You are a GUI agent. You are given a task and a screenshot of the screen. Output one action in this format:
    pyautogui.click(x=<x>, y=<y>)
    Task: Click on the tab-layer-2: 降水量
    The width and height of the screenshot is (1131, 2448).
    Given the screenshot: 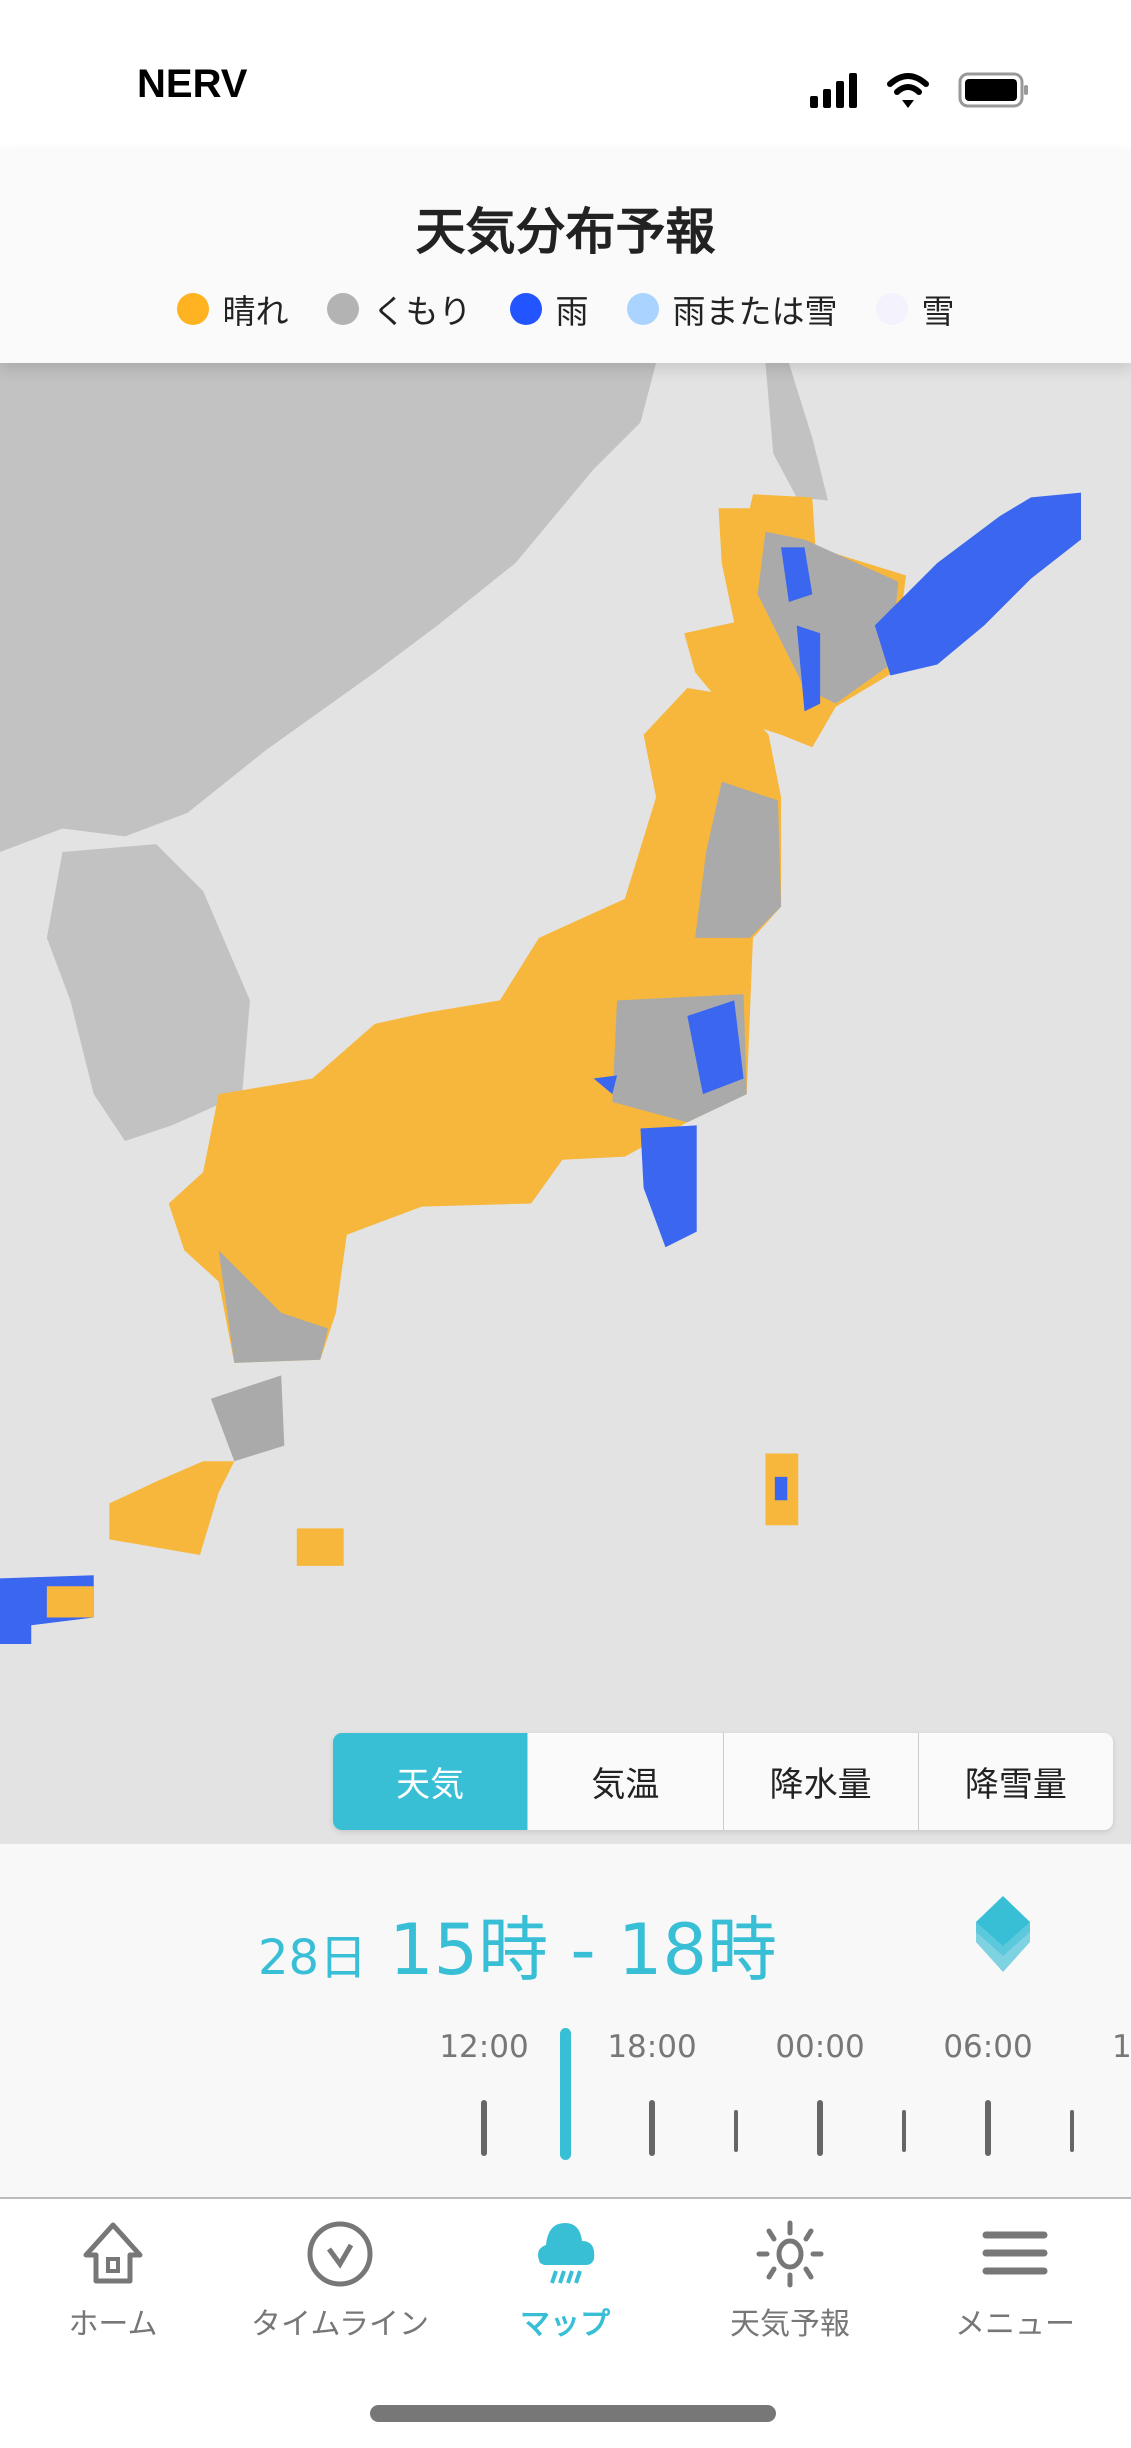 What is the action you would take?
    pyautogui.click(x=820, y=1781)
    